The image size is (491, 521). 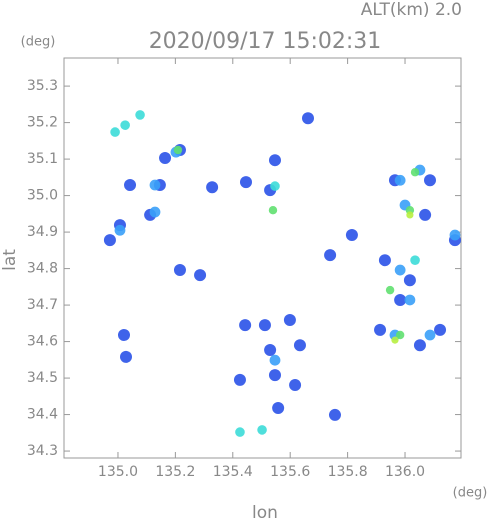 I want to click on y-tick-label: 34.3, so click(x=42, y=451).